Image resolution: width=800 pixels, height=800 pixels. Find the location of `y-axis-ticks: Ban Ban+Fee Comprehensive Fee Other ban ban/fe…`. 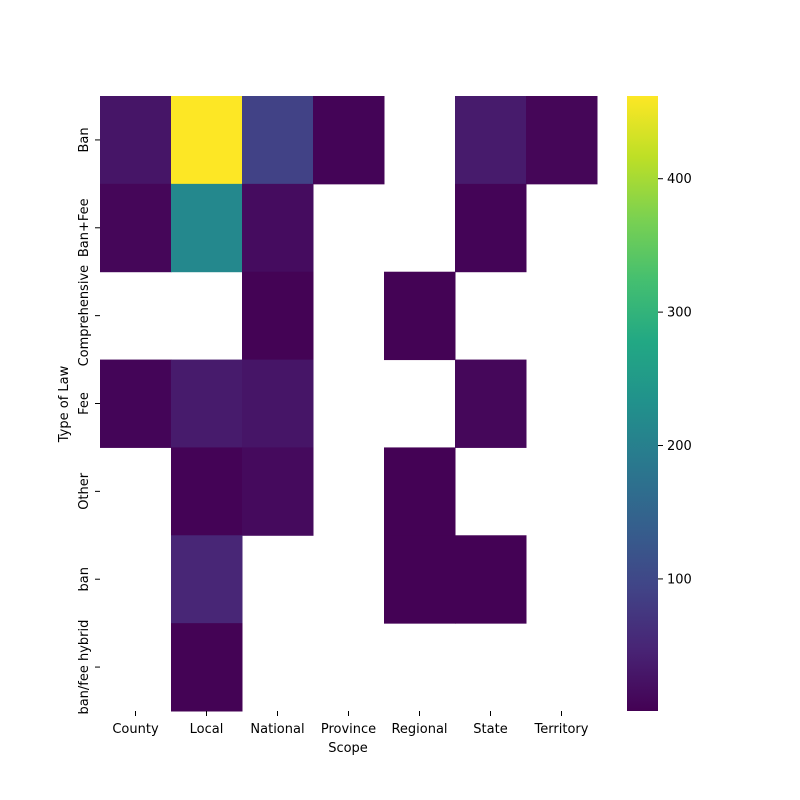

y-axis-ticks: Ban Ban+Fee Comprehensive Fee Other ban ban/fe… is located at coordinates (88, 421).